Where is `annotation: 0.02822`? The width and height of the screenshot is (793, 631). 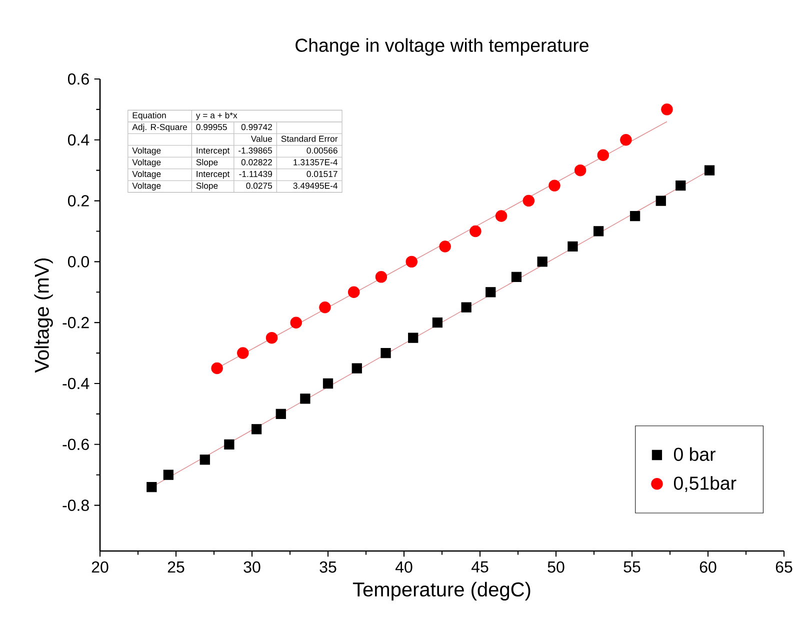 annotation: 0.02822 is located at coordinates (256, 162).